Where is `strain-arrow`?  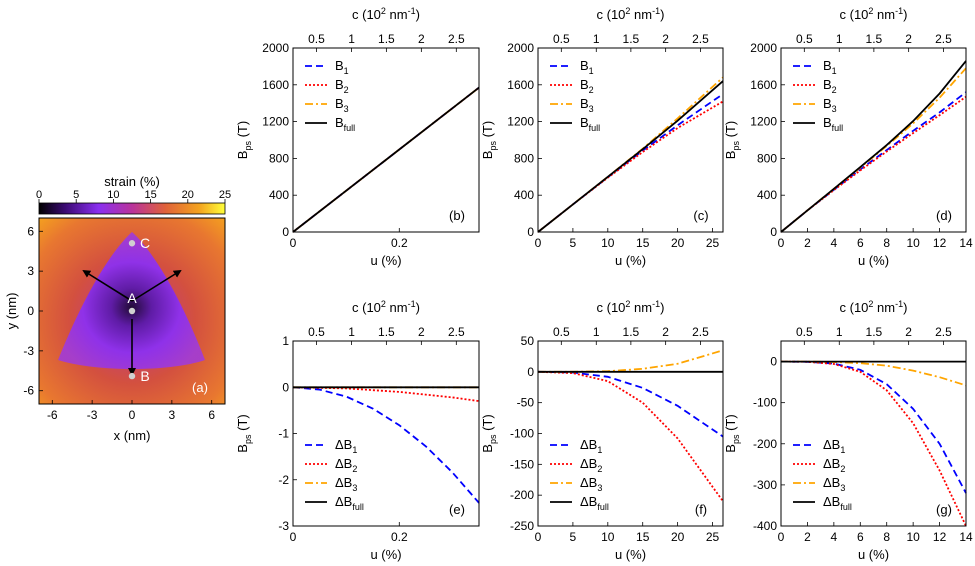
strain-arrow is located at coordinates (156, 285).